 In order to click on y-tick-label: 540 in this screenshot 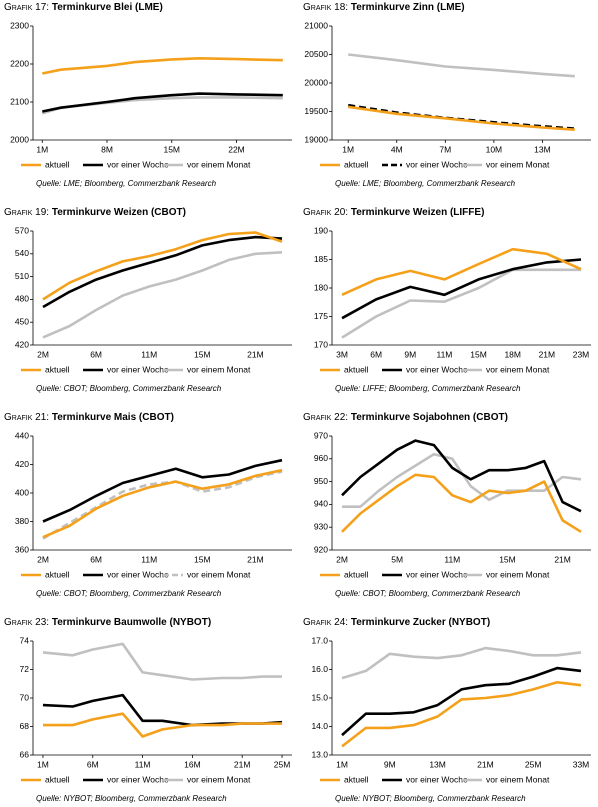, I will do `click(22, 253)`.